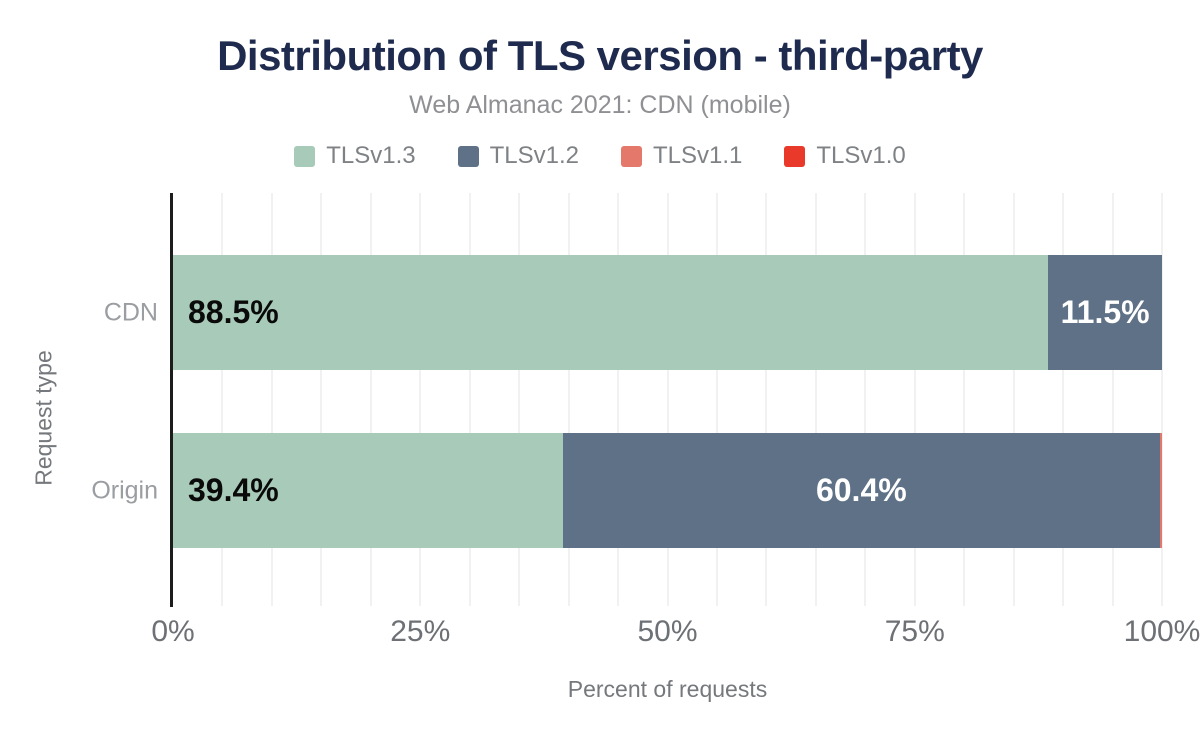  Describe the element at coordinates (130, 312) in the screenshot. I see `category-label-cdn: CDN` at that location.